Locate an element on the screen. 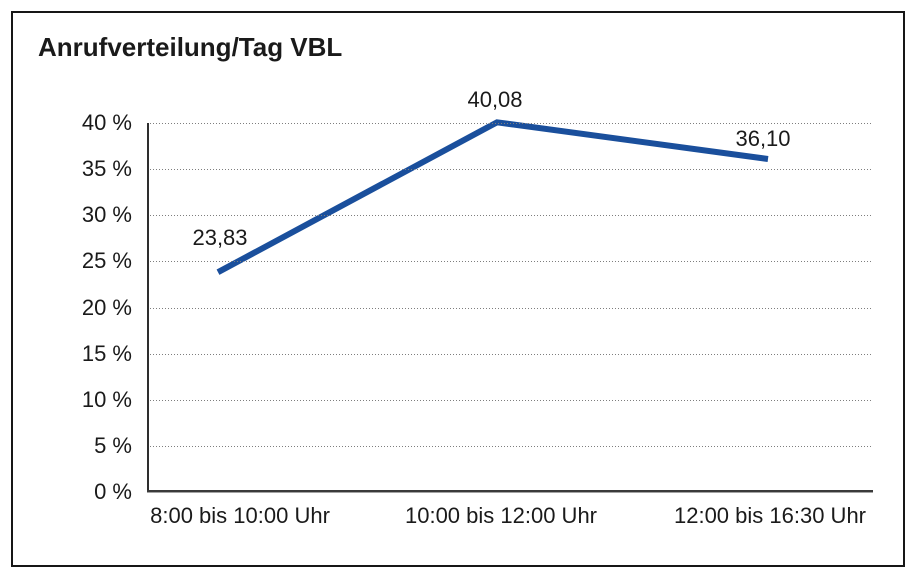  x-axis-label: 12:00 bis 16:30 Uhr is located at coordinates (770, 515).